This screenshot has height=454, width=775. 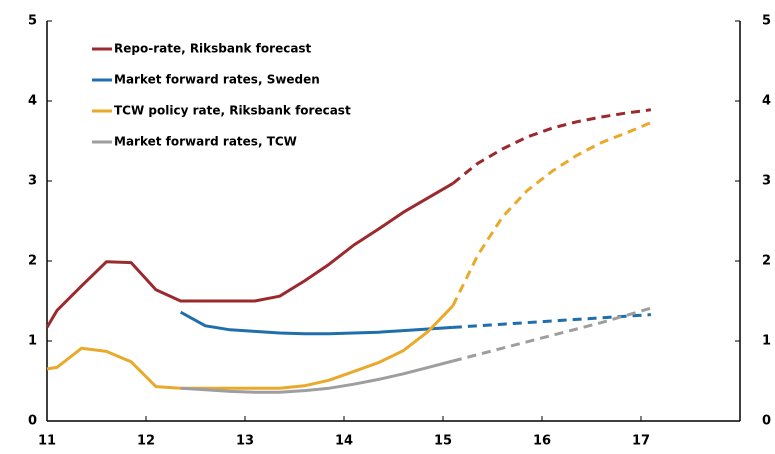 What do you see at coordinates (146, 441) in the screenshot?
I see `x-tick-label: 12` at bounding box center [146, 441].